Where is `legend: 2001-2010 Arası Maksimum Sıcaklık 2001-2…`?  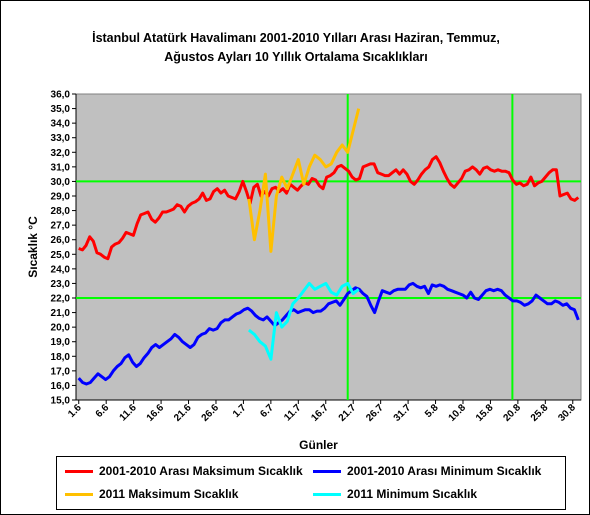 legend: 2001-2010 Arası Maksimum Sıcaklık 2001-2… is located at coordinates (311, 483).